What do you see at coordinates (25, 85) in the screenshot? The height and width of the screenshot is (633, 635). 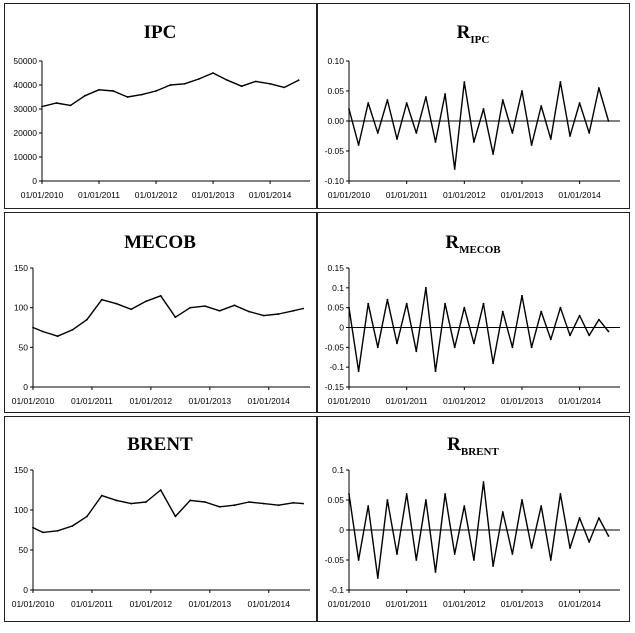 I see `y-tick-label: 40000` at bounding box center [25, 85].